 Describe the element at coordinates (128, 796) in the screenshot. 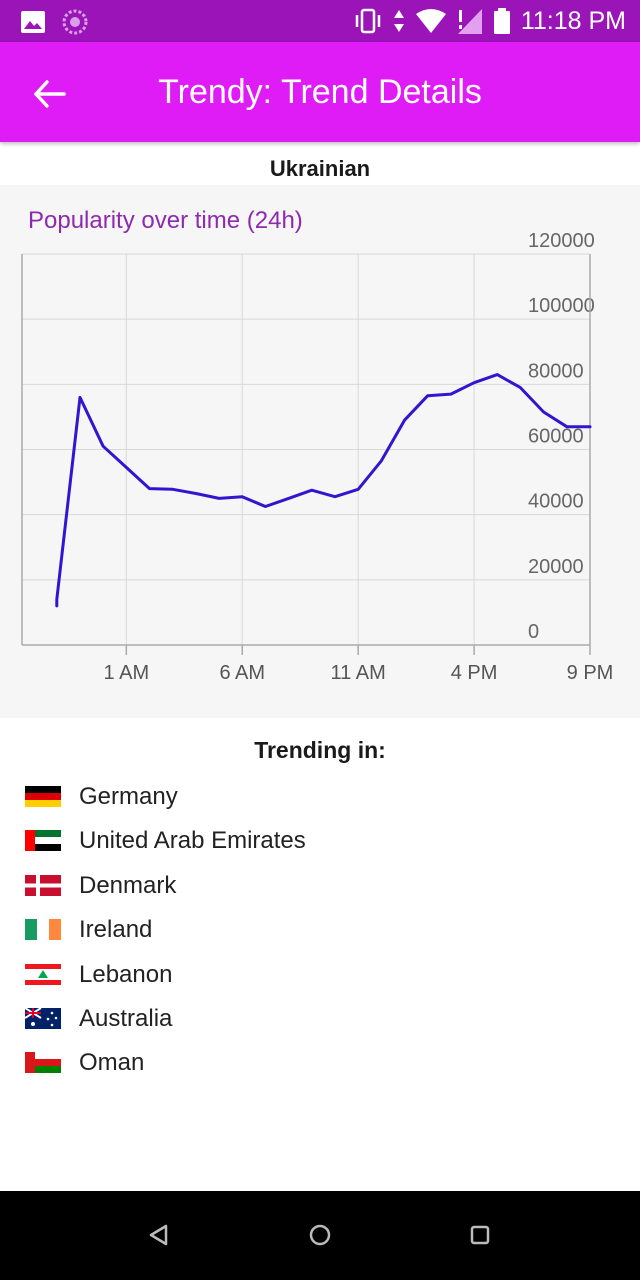

I see `country-name: Germany` at that location.